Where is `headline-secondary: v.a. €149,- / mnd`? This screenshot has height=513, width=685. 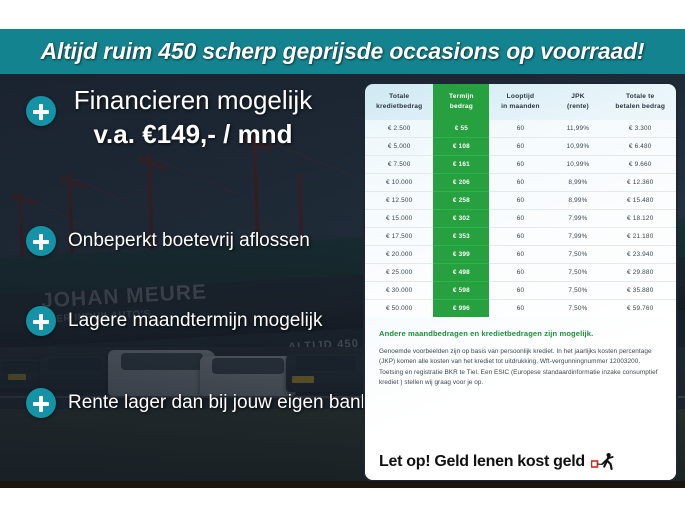
headline-secondary: v.a. €149,- / mnd is located at coordinates (193, 134).